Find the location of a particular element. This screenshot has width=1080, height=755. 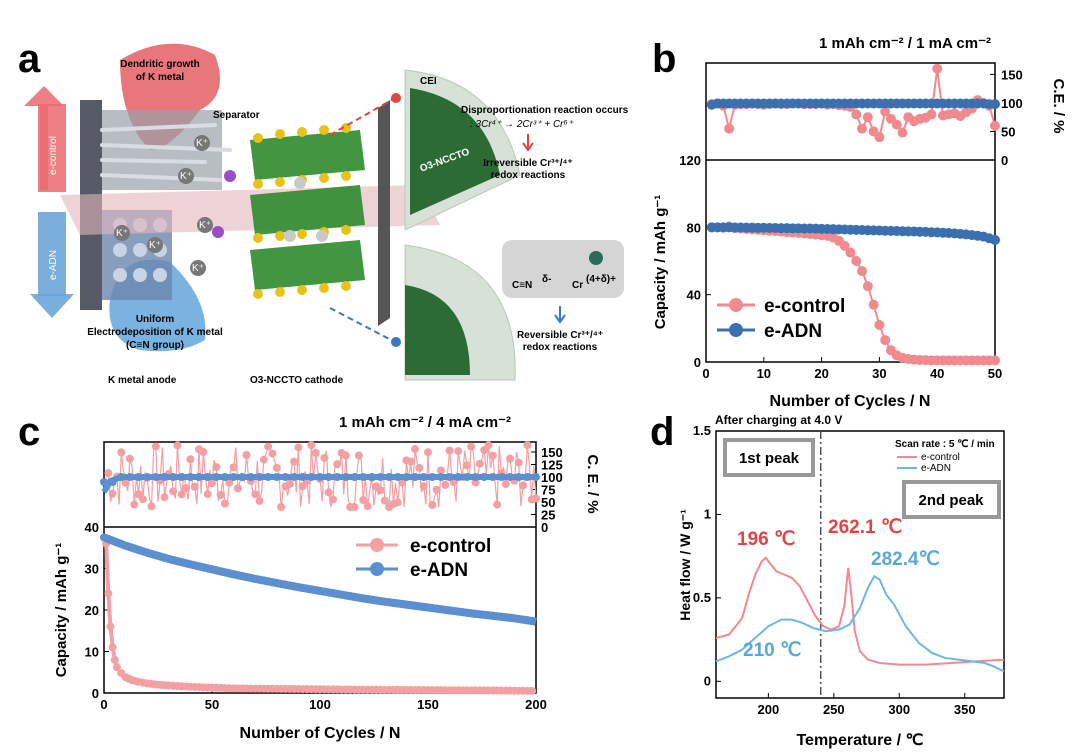

cathode-label: O3-NCCTO cathode is located at coordinates (297, 380).